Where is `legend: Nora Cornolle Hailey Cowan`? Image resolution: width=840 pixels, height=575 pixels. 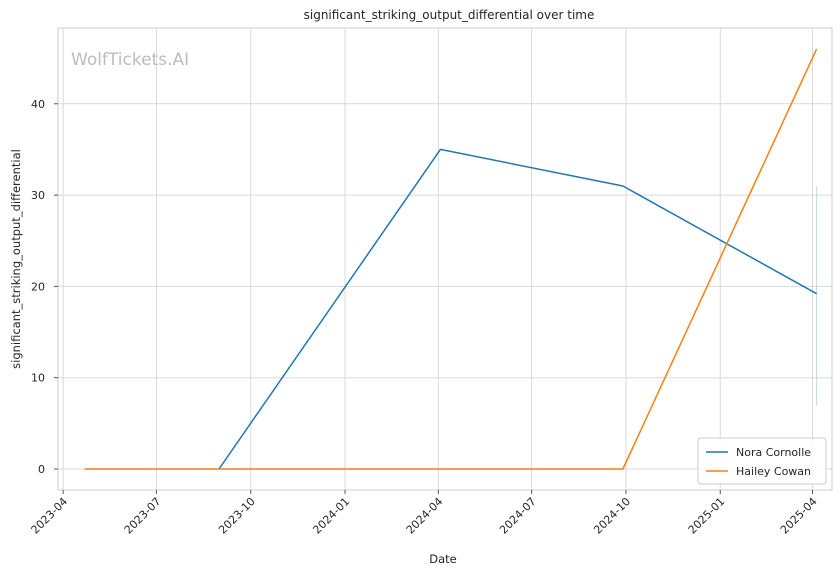
legend: Nora Cornolle Hailey Cowan is located at coordinates (762, 461).